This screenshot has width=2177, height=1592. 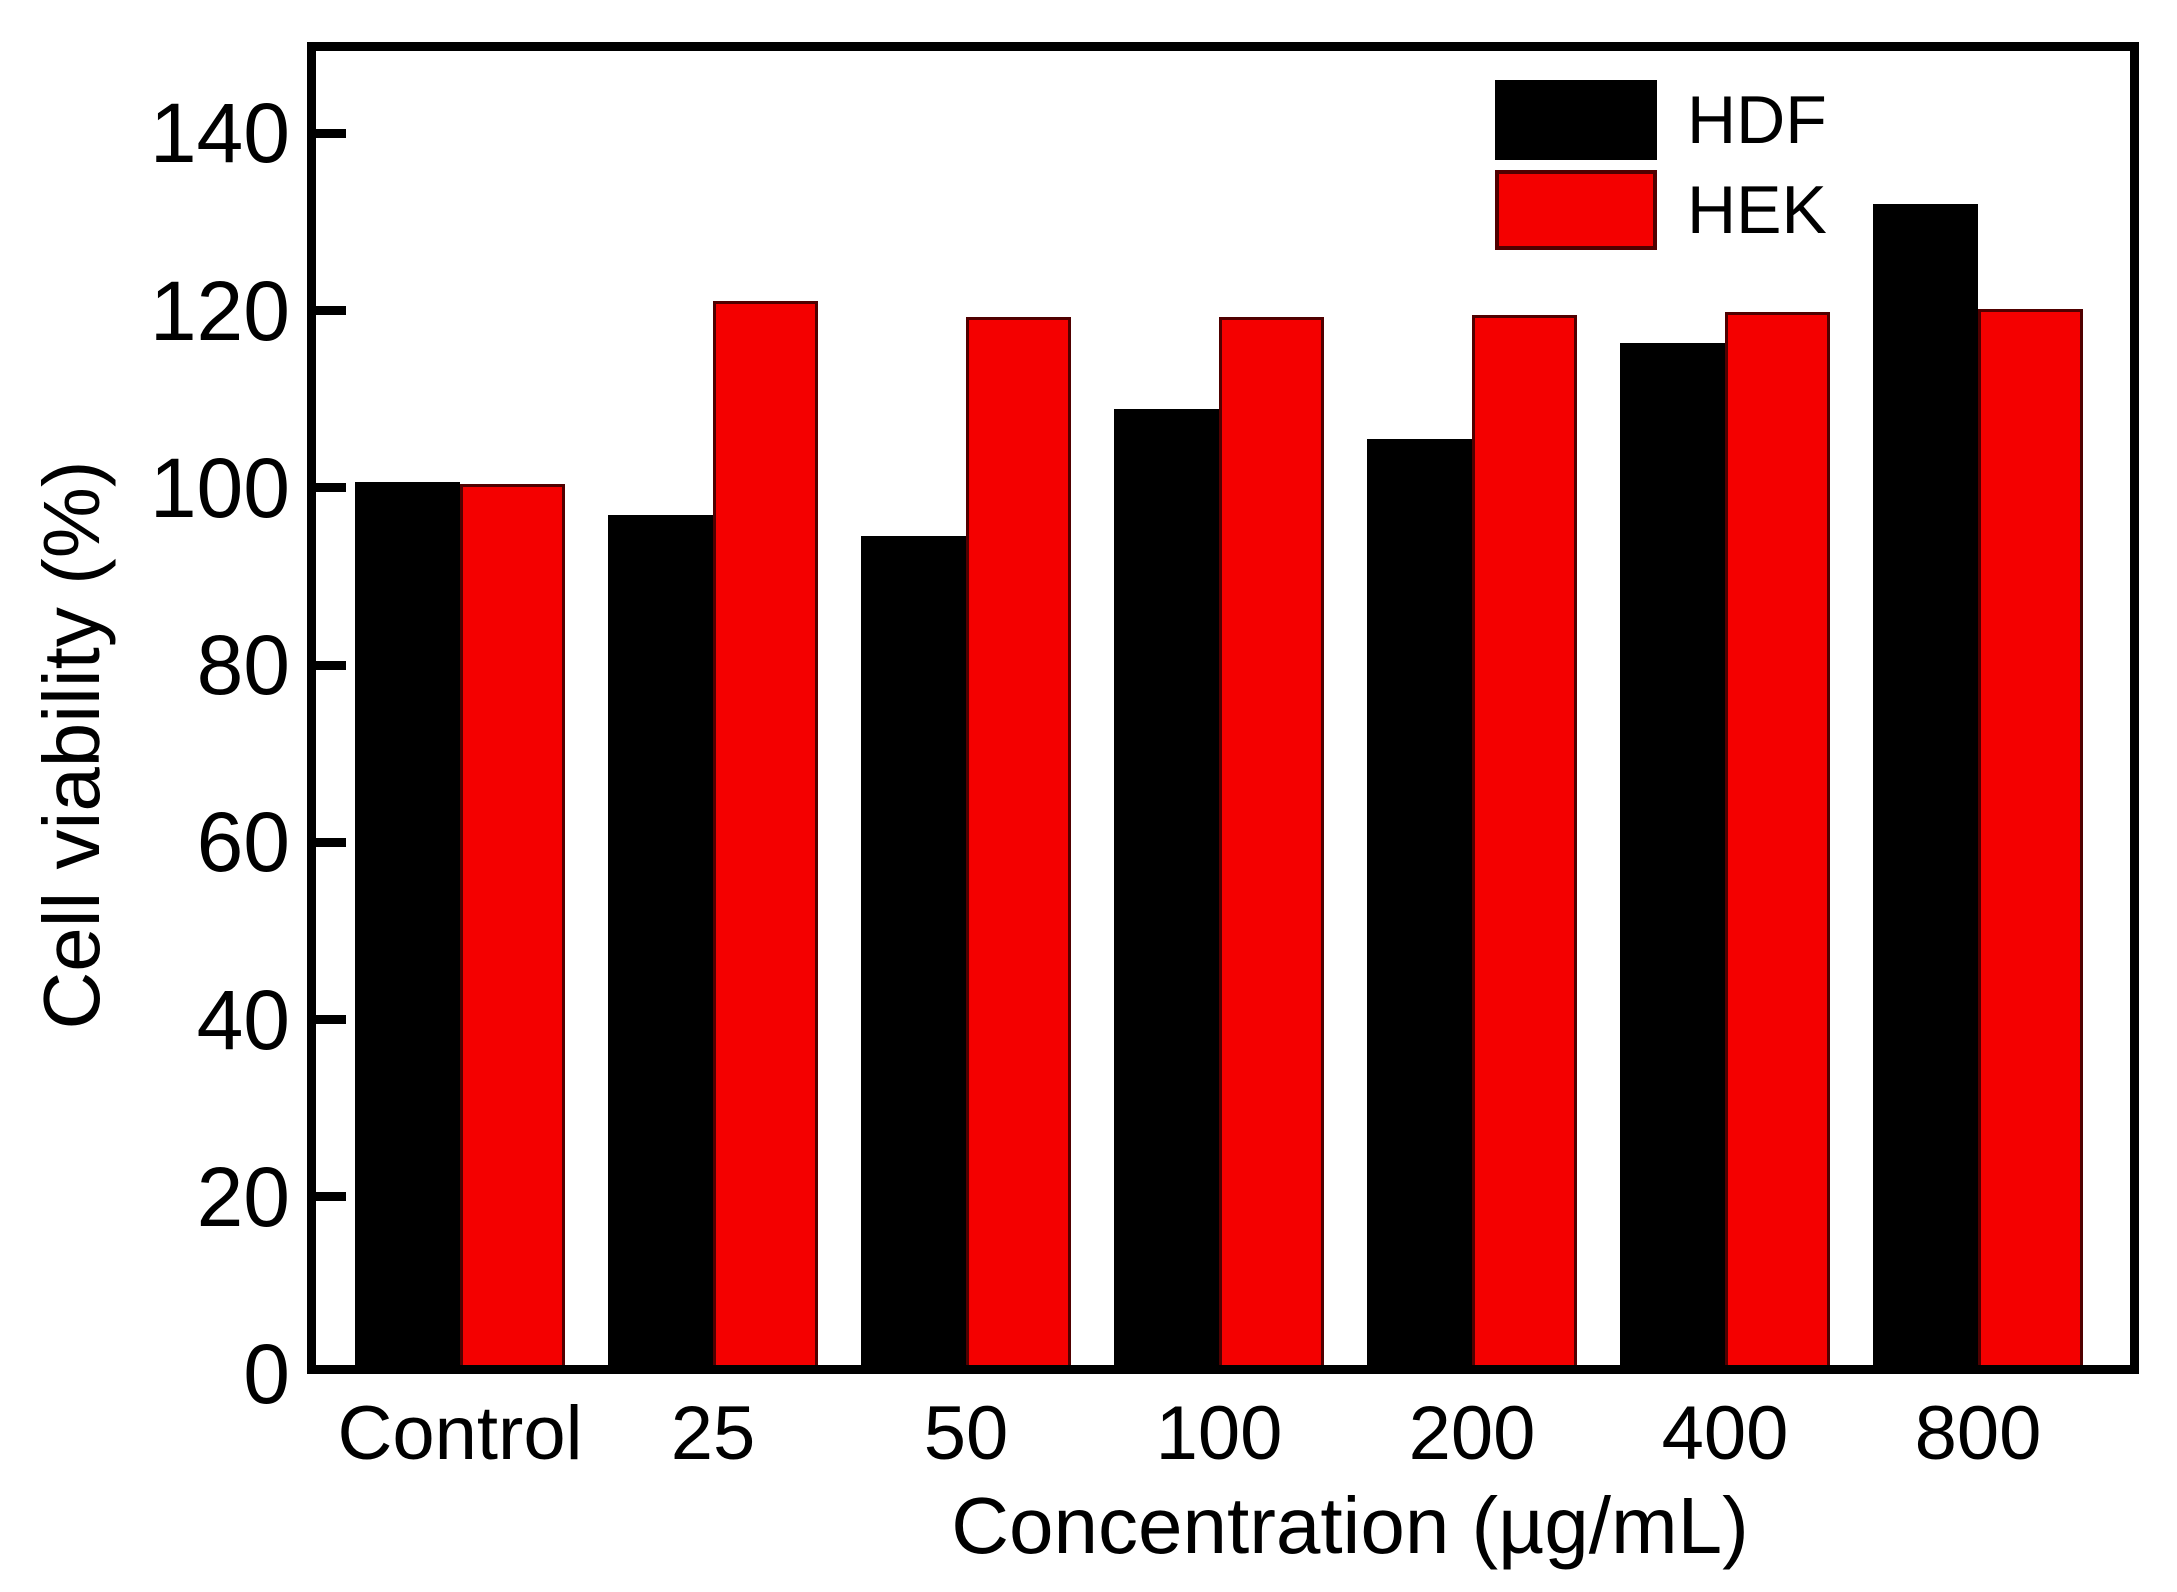 What do you see at coordinates (1219, 1433) in the screenshot?
I see `x-tick-label-100: 100` at bounding box center [1219, 1433].